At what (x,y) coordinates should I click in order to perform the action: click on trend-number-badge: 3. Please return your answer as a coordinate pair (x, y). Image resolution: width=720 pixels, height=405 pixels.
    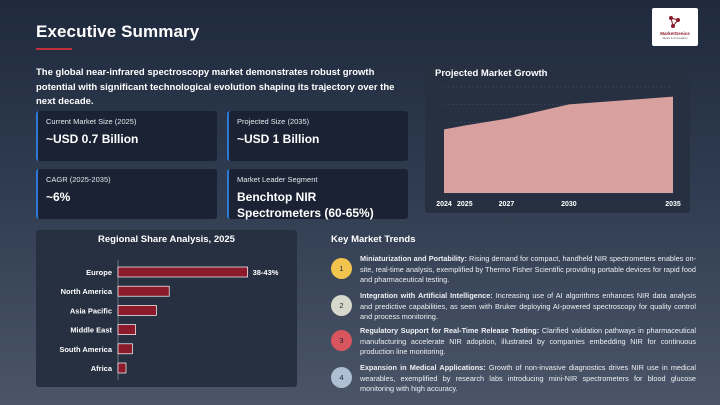
    Looking at the image, I should click on (341, 340).